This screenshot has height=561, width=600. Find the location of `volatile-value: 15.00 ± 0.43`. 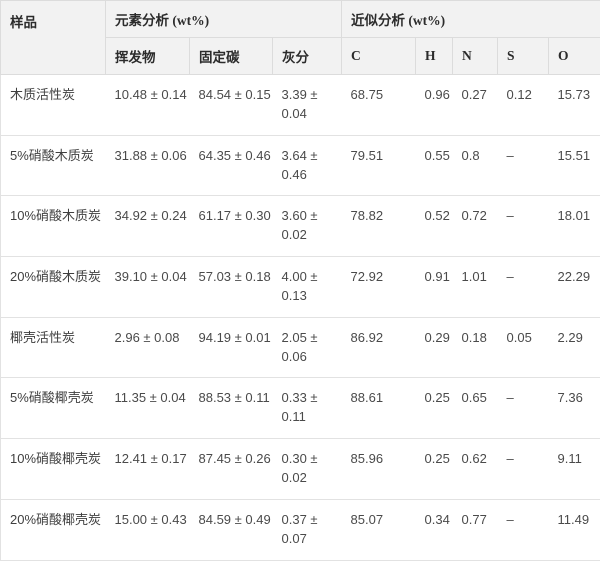

volatile-value: 15.00 ± 0.43 is located at coordinates (148, 529).